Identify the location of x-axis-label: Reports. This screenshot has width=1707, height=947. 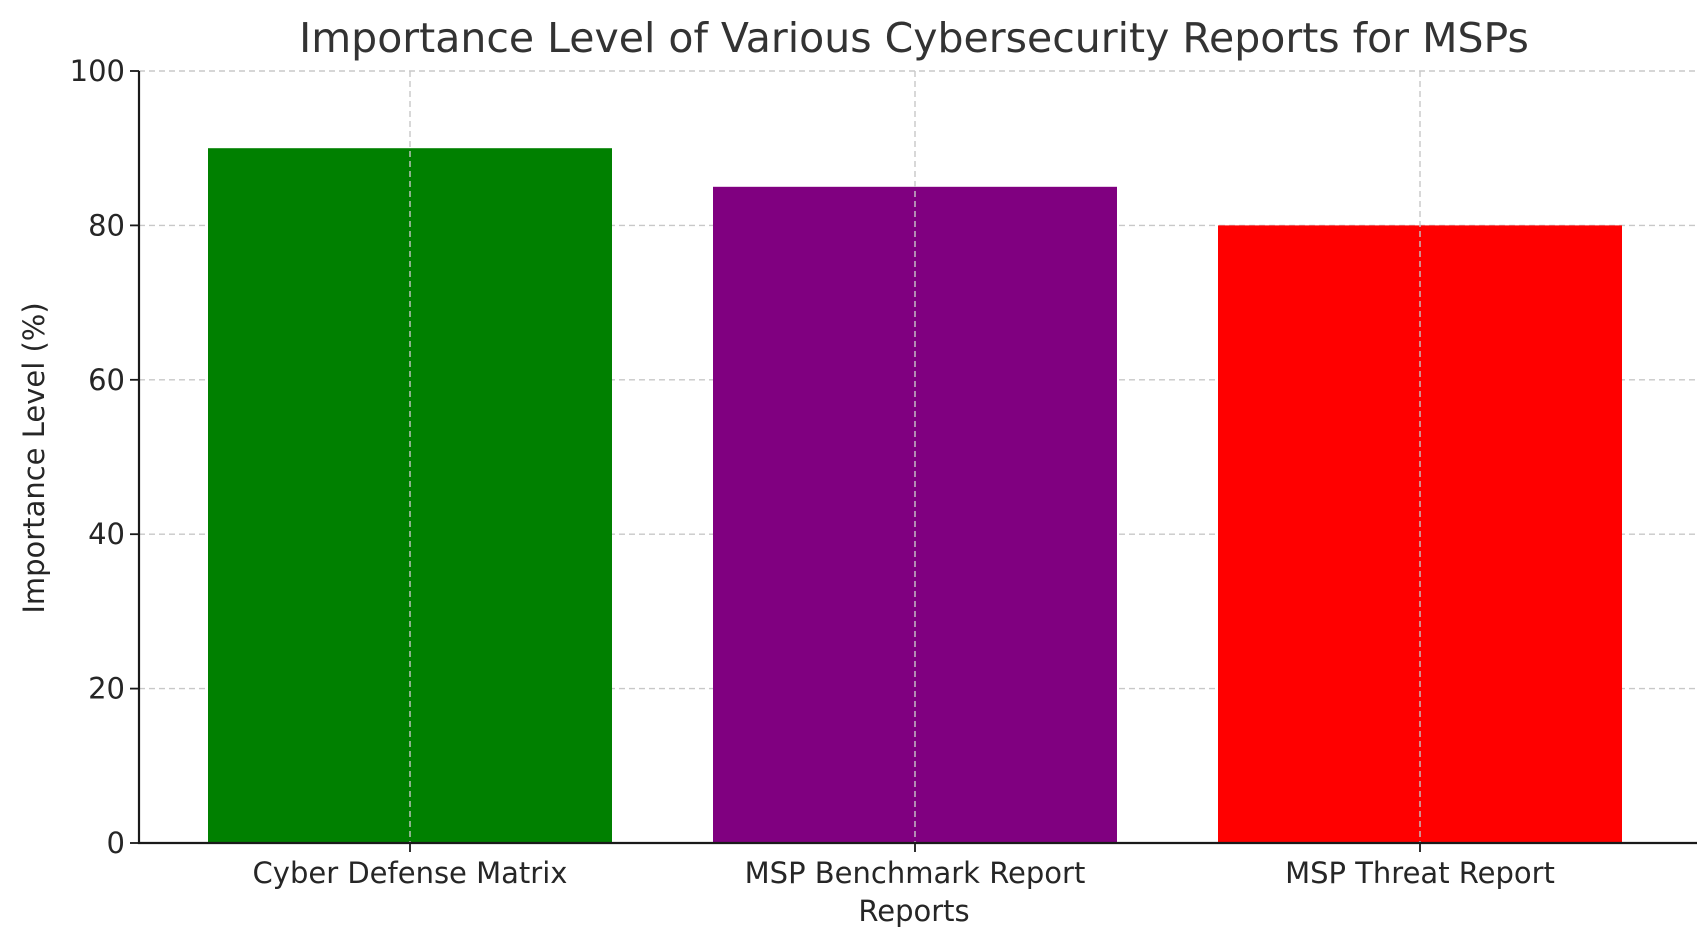
(913, 911).